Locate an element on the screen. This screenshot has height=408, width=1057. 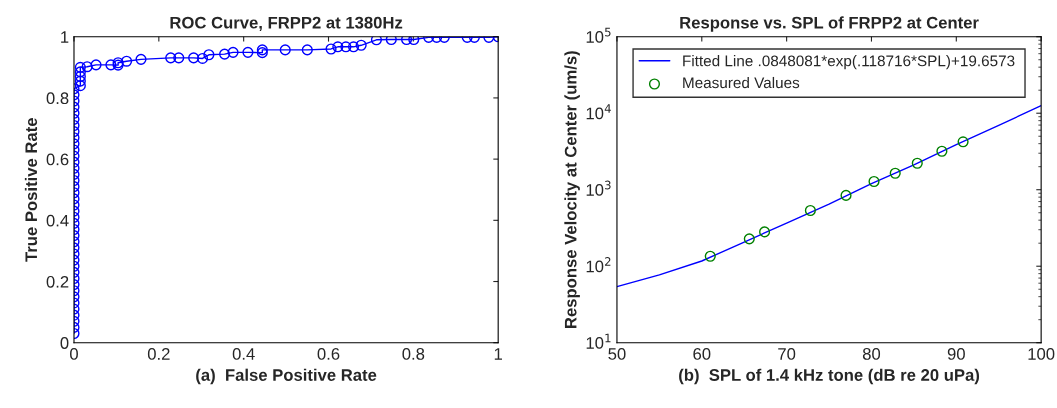
x-axis-title: (a) False Positive Rate is located at coordinates (286, 376).